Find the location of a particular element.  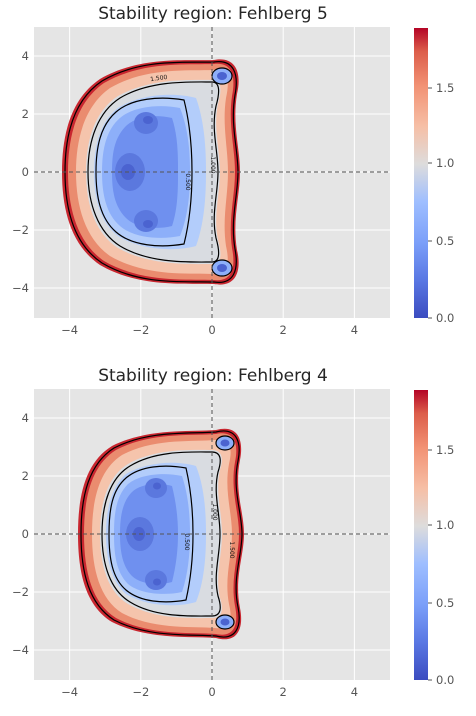

chart-title: Stability region: Fehlberg 4 is located at coordinates (213, 376).